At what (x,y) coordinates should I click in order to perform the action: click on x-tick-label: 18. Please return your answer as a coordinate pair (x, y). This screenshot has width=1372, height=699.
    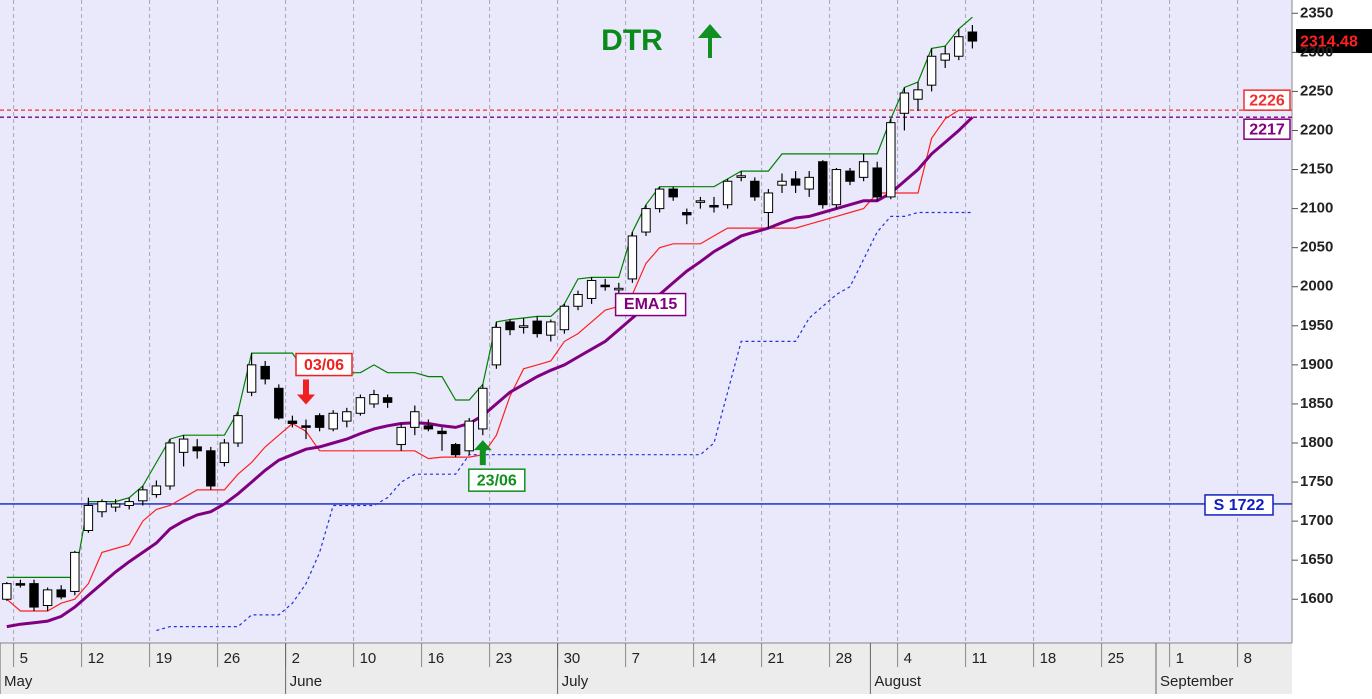
    Looking at the image, I should click on (1048, 658).